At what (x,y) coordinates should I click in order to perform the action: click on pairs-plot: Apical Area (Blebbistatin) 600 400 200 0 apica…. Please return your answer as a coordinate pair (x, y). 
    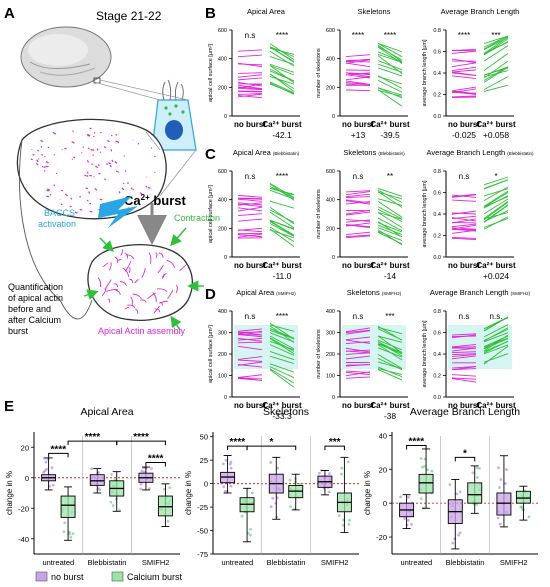
    Looking at the image, I should click on (255, 214).